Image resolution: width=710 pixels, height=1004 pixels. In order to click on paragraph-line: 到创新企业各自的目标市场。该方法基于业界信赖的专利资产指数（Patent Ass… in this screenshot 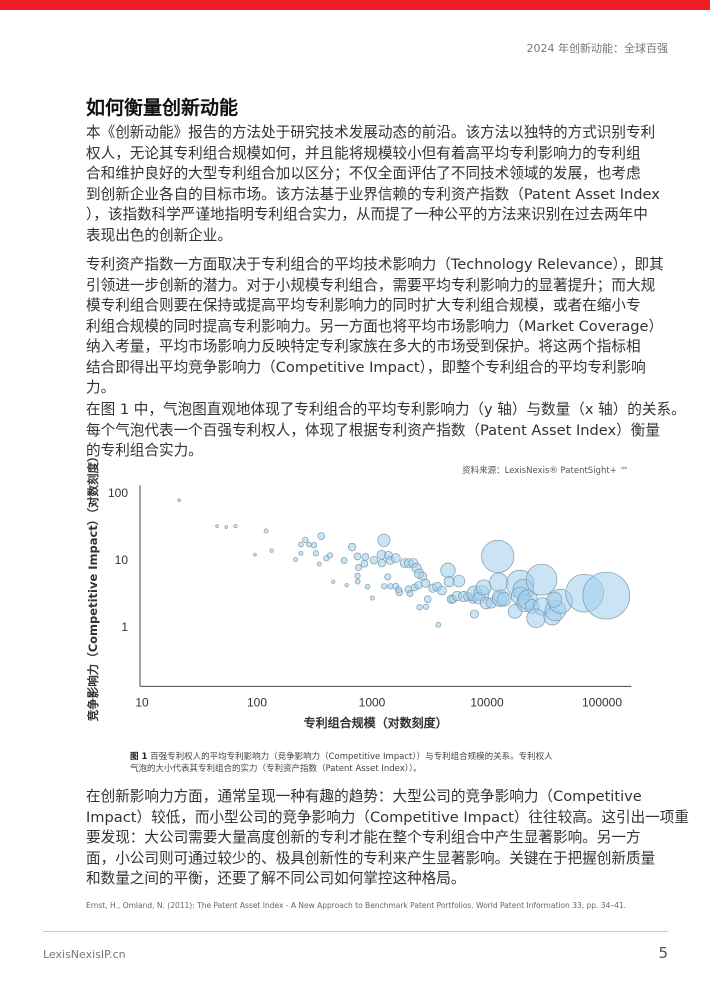, I will do `click(373, 194)`.